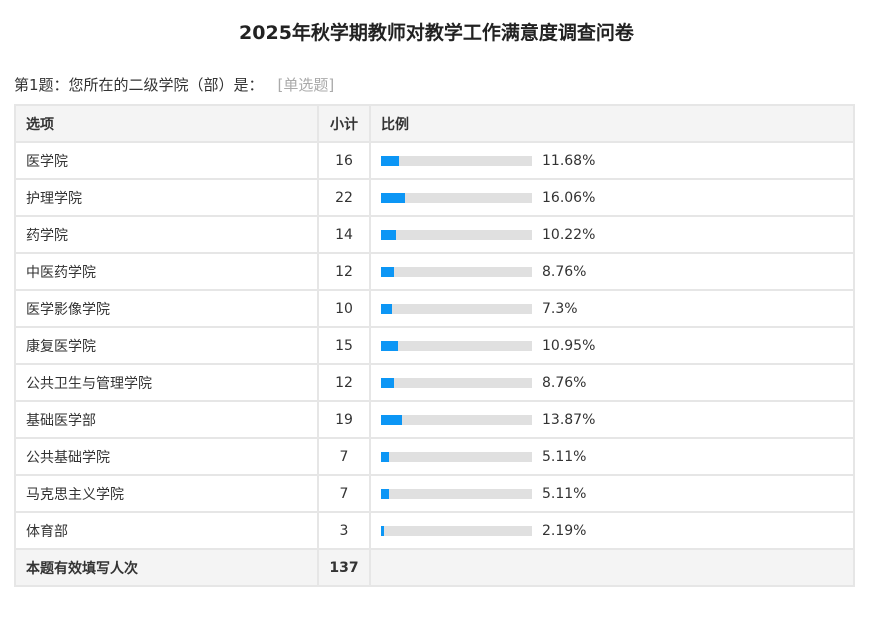 The image size is (873, 618). I want to click on option-percent: 10.22%, so click(569, 234).